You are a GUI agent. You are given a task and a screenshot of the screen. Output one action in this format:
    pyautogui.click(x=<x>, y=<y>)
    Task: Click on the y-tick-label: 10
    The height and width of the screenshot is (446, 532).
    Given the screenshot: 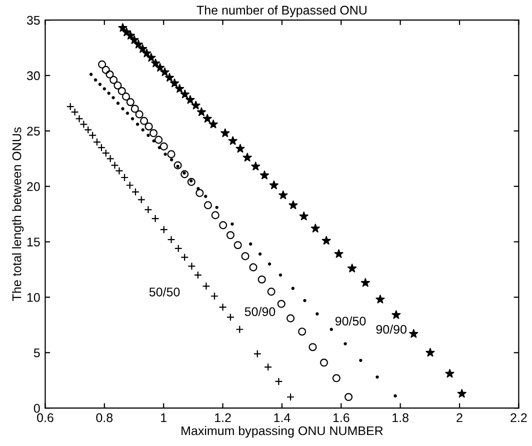 What is the action you would take?
    pyautogui.click(x=33, y=297)
    